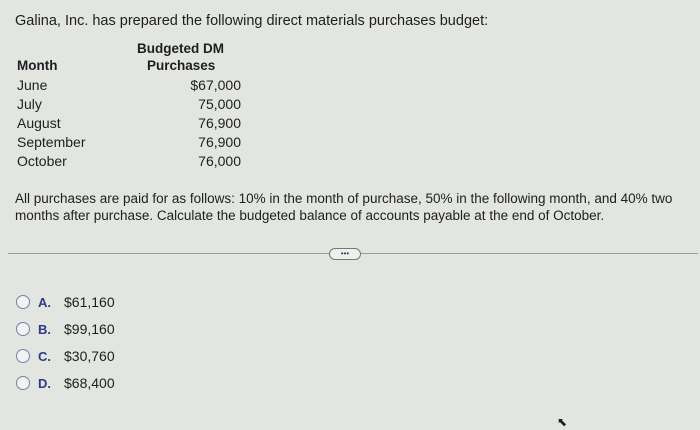 The width and height of the screenshot is (700, 430). I want to click on mouse-cursor-icon: ⬉, so click(562, 422).